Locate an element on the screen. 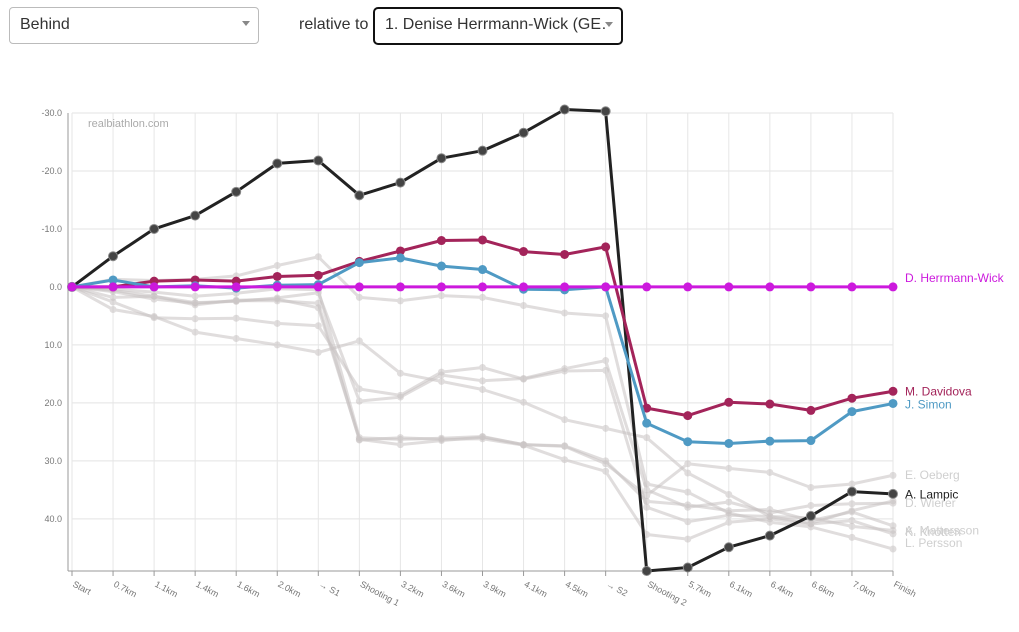 Image resolution: width=1019 pixels, height=632 pixels. end-label-d-wierer: D. Wierer is located at coordinates (930, 503).